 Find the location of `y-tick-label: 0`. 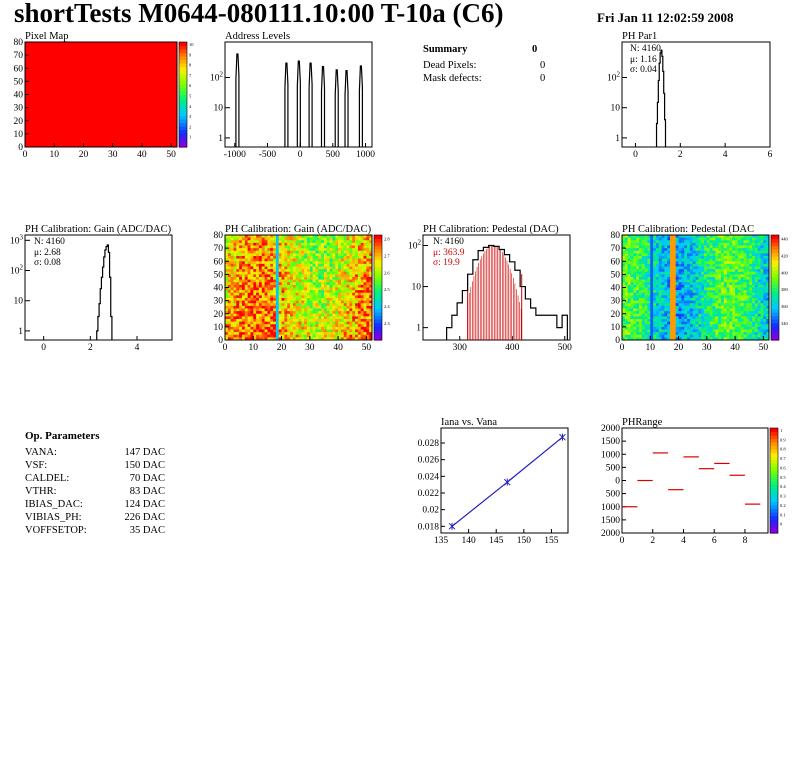

y-tick-label: 0 is located at coordinates (617, 482).